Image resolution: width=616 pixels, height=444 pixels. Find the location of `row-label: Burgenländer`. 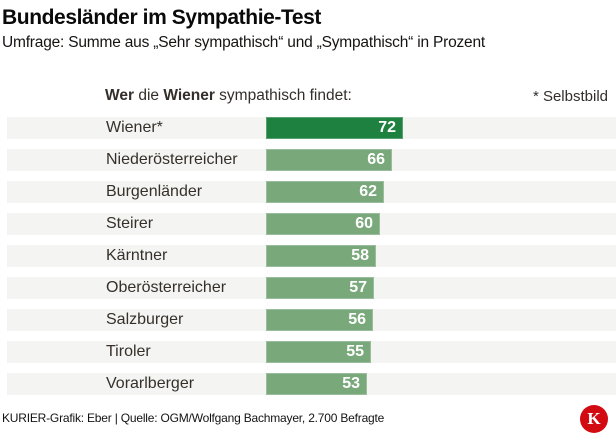

row-label: Burgenländer is located at coordinates (154, 191).